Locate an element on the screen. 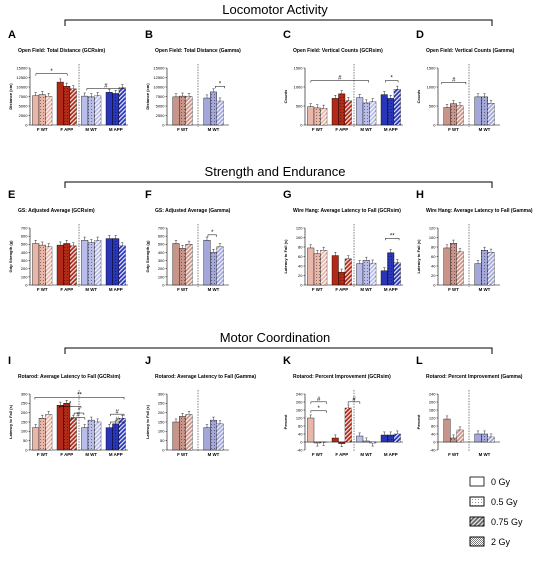 This screenshot has height=565, width=550. x-category-label: M APP is located at coordinates (391, 129).